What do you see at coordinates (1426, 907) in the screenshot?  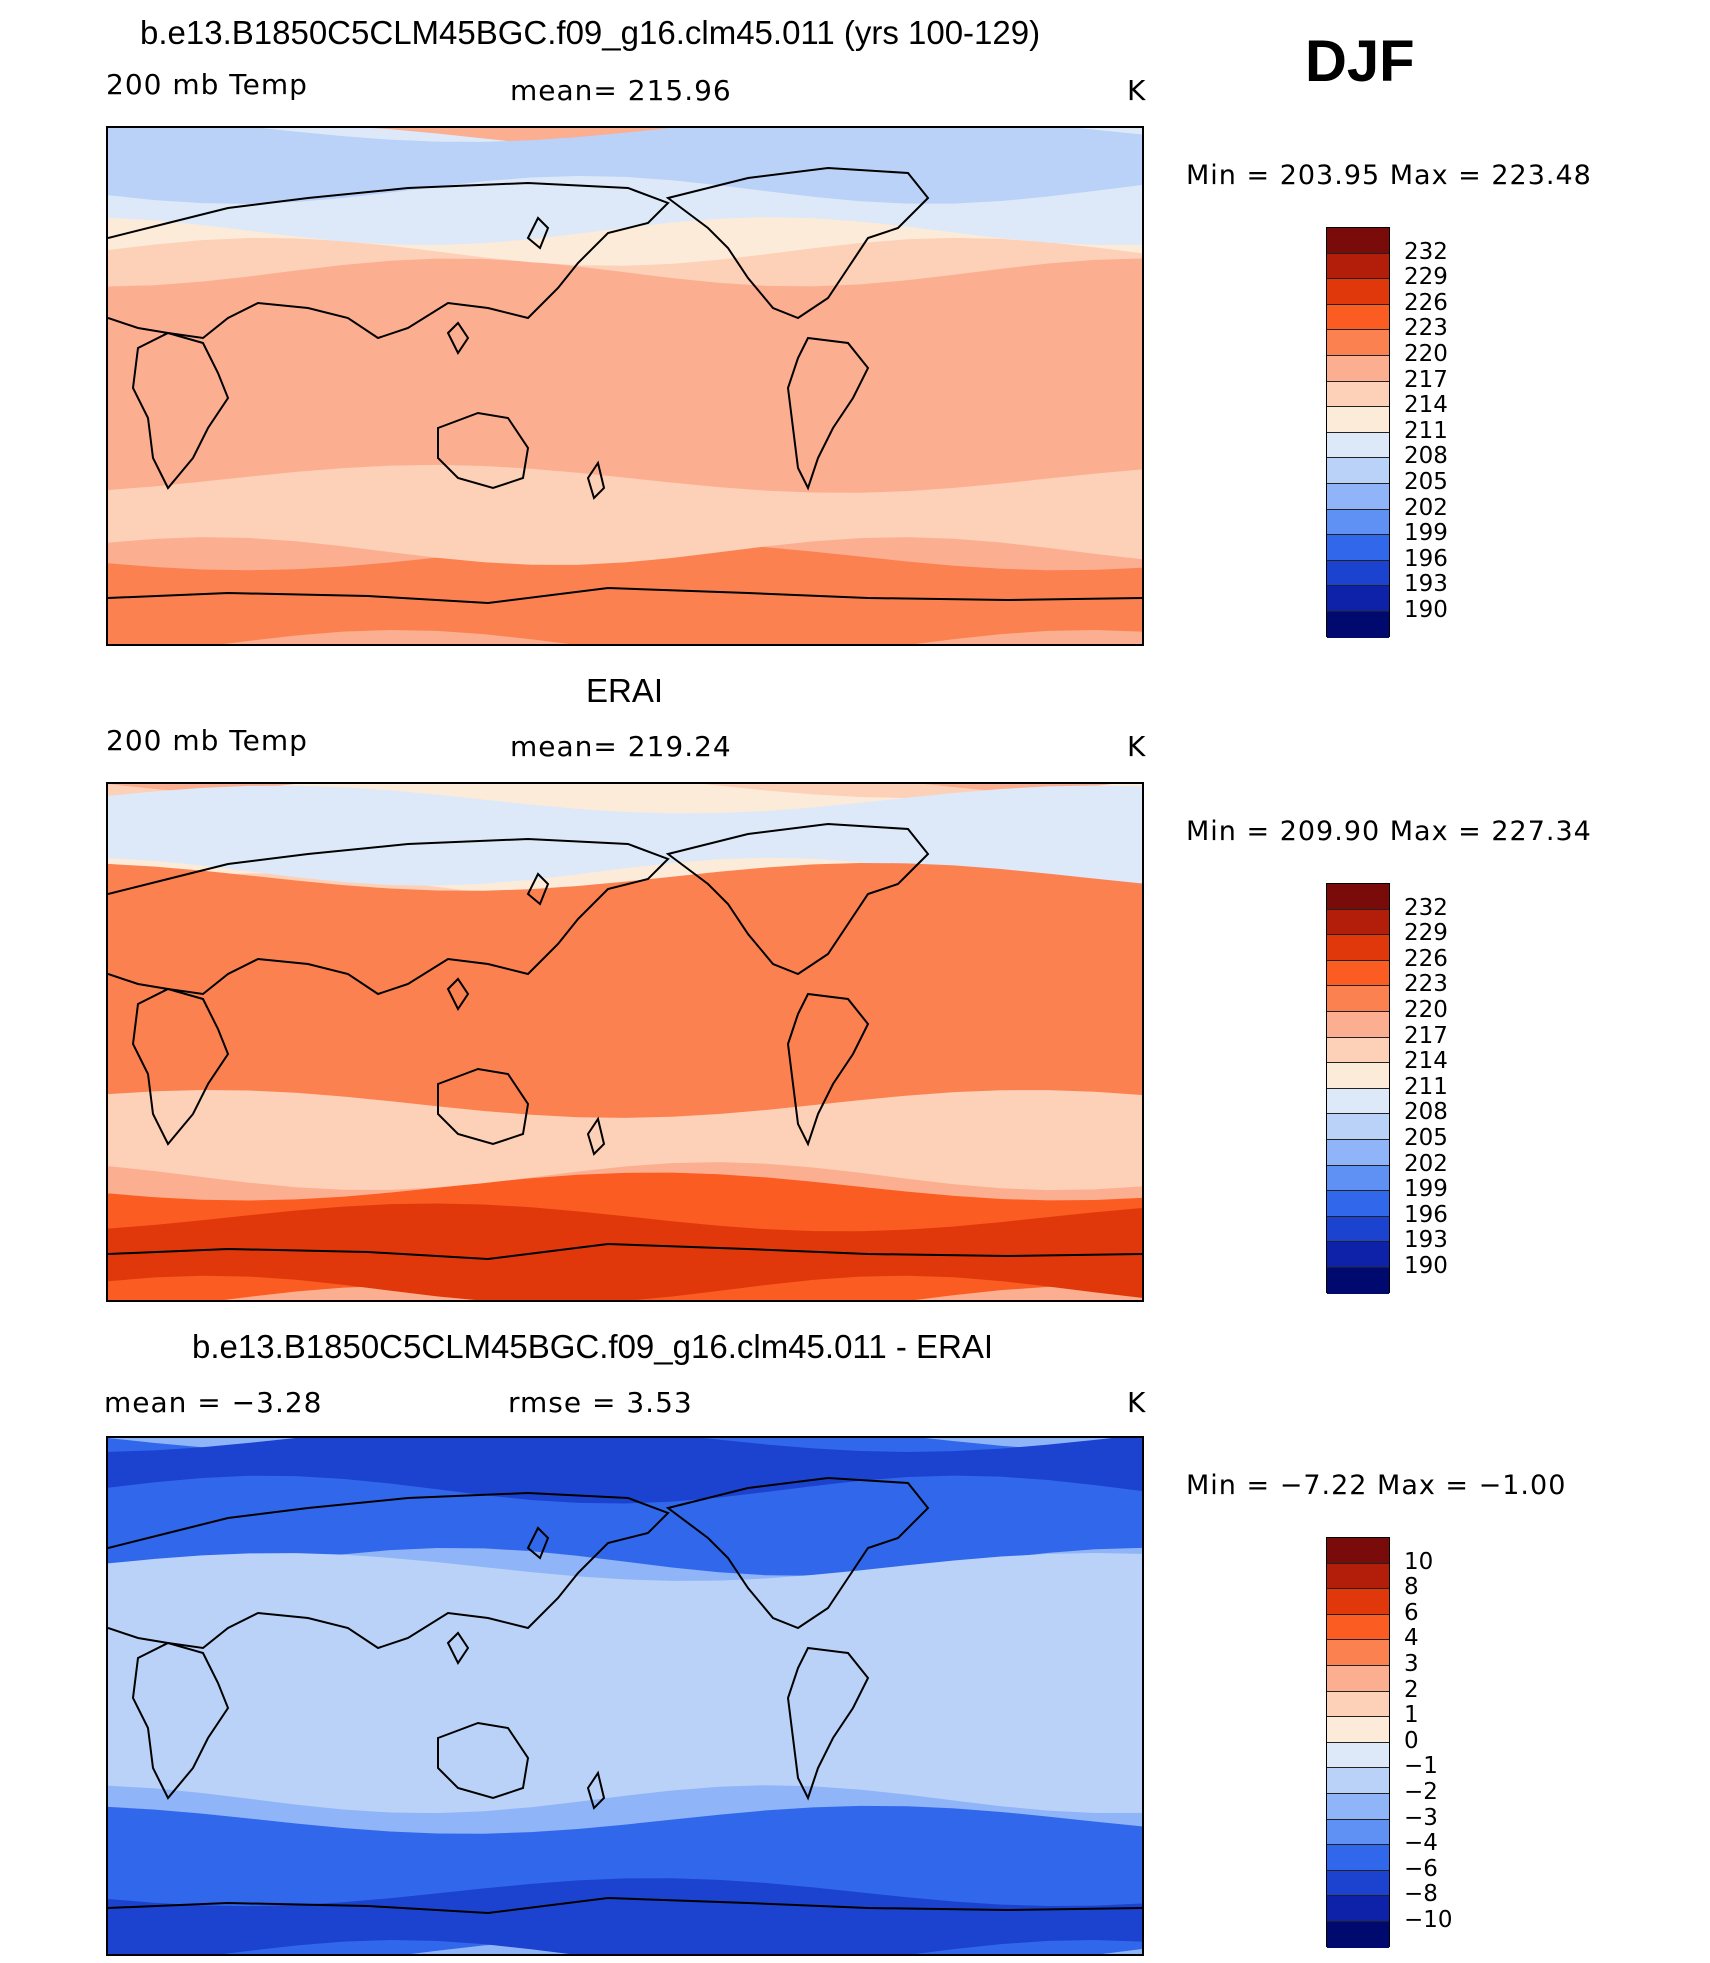 I see `colorbar-tick-label: 232` at bounding box center [1426, 907].